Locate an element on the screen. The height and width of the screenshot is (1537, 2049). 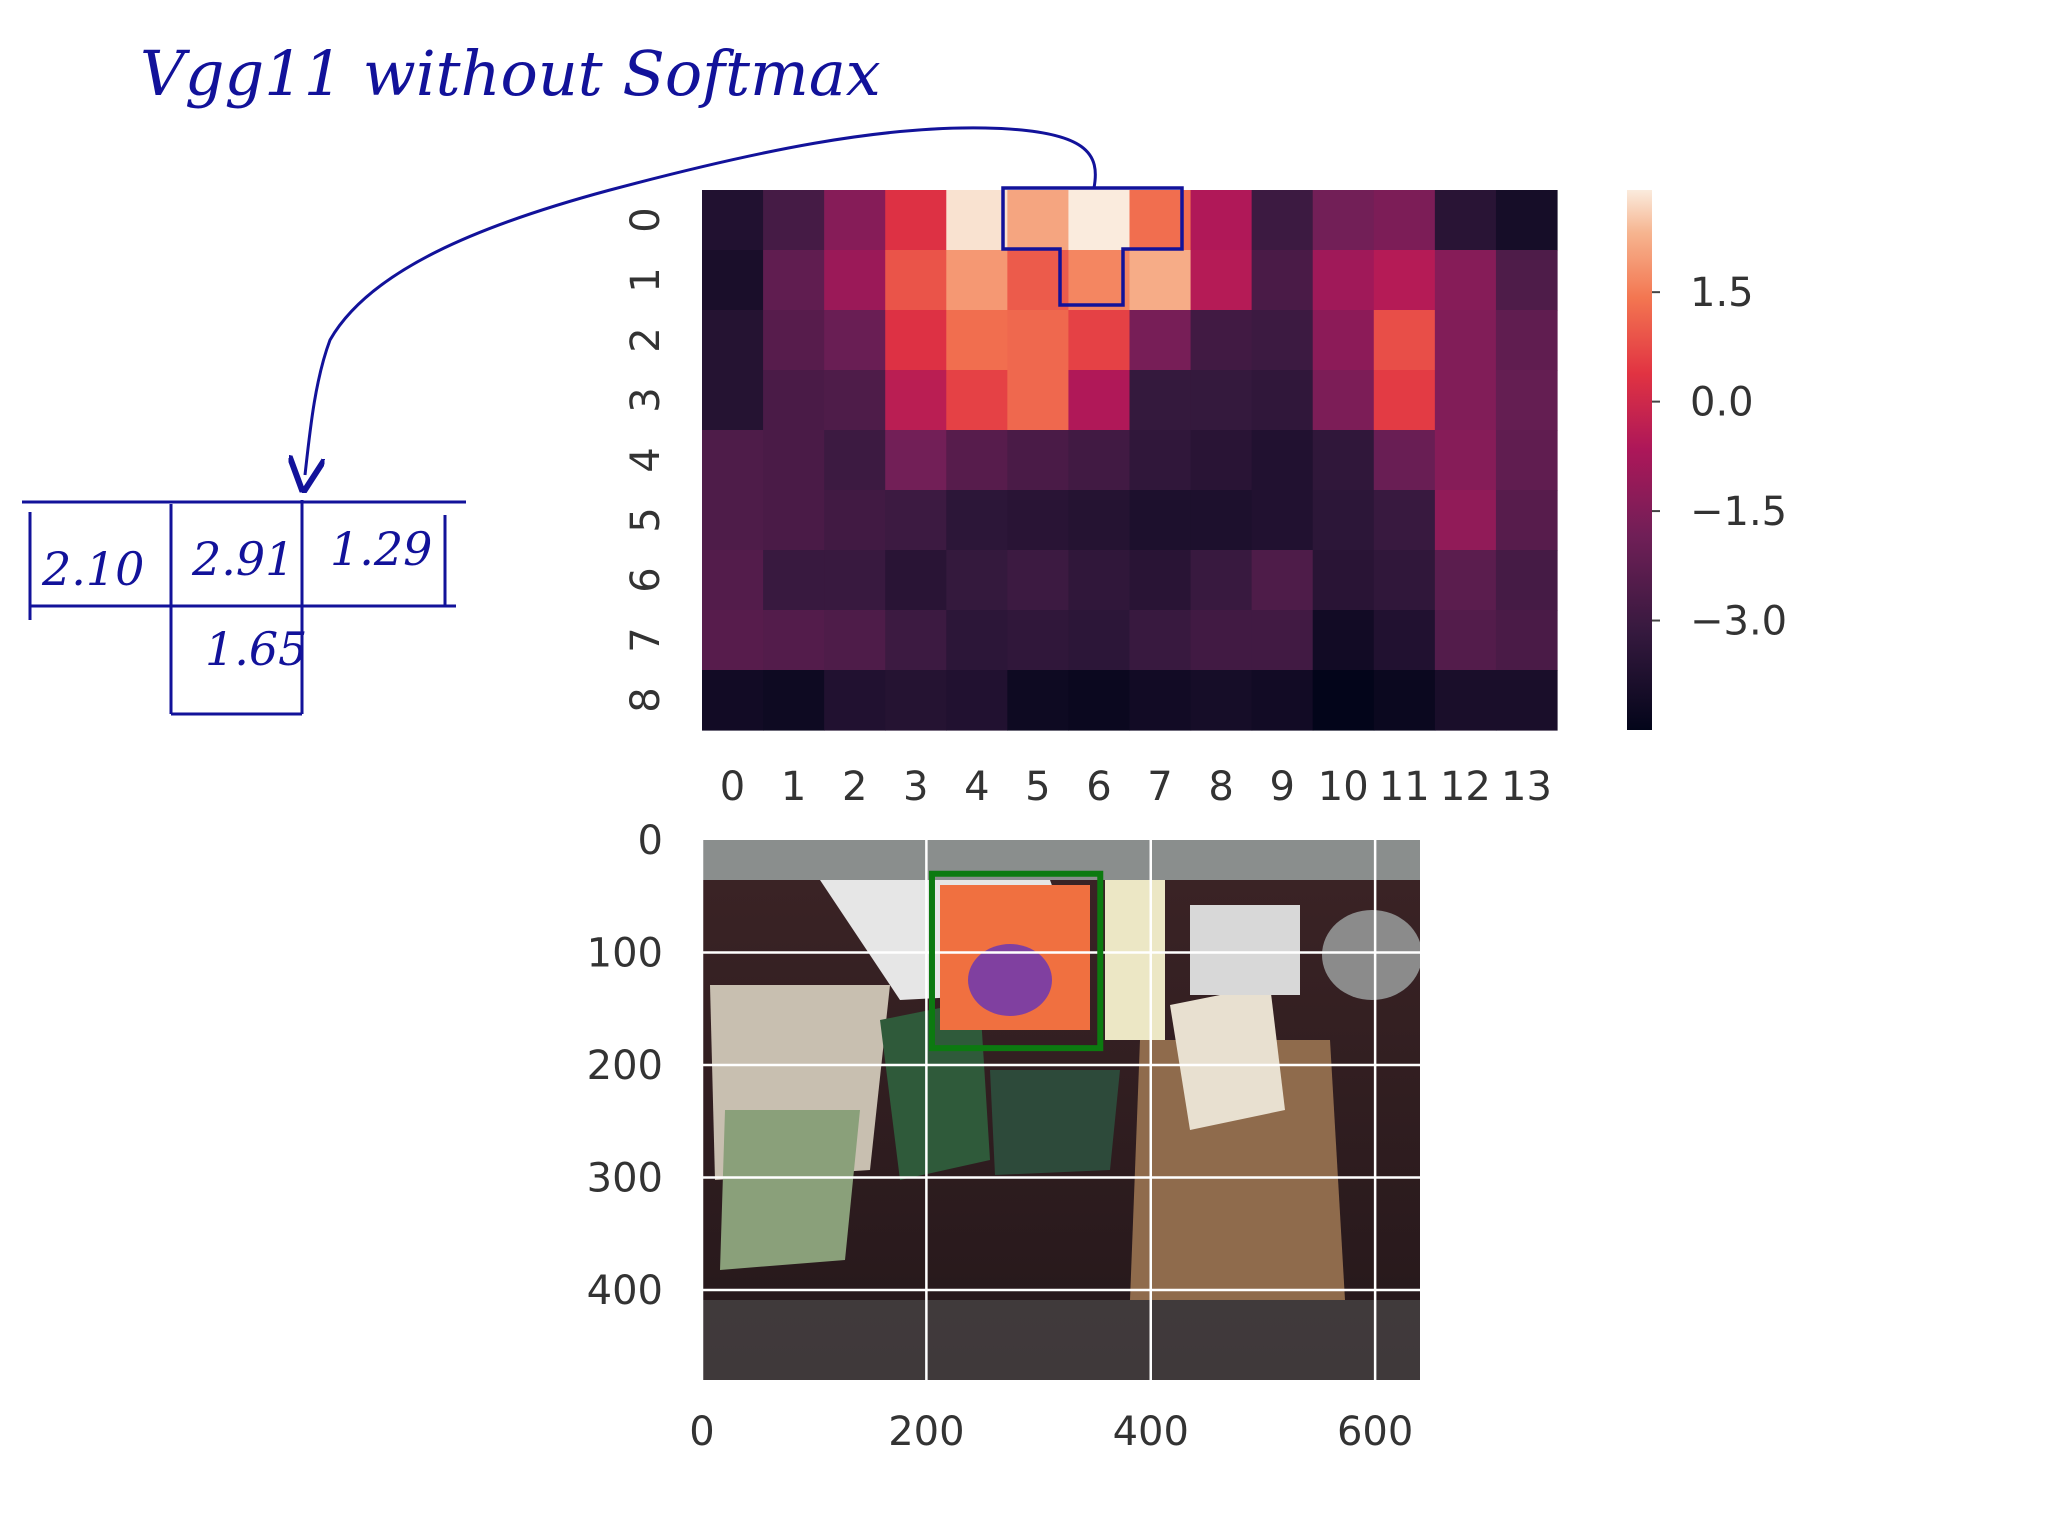
annotation-arrow is located at coordinates (701, 300).